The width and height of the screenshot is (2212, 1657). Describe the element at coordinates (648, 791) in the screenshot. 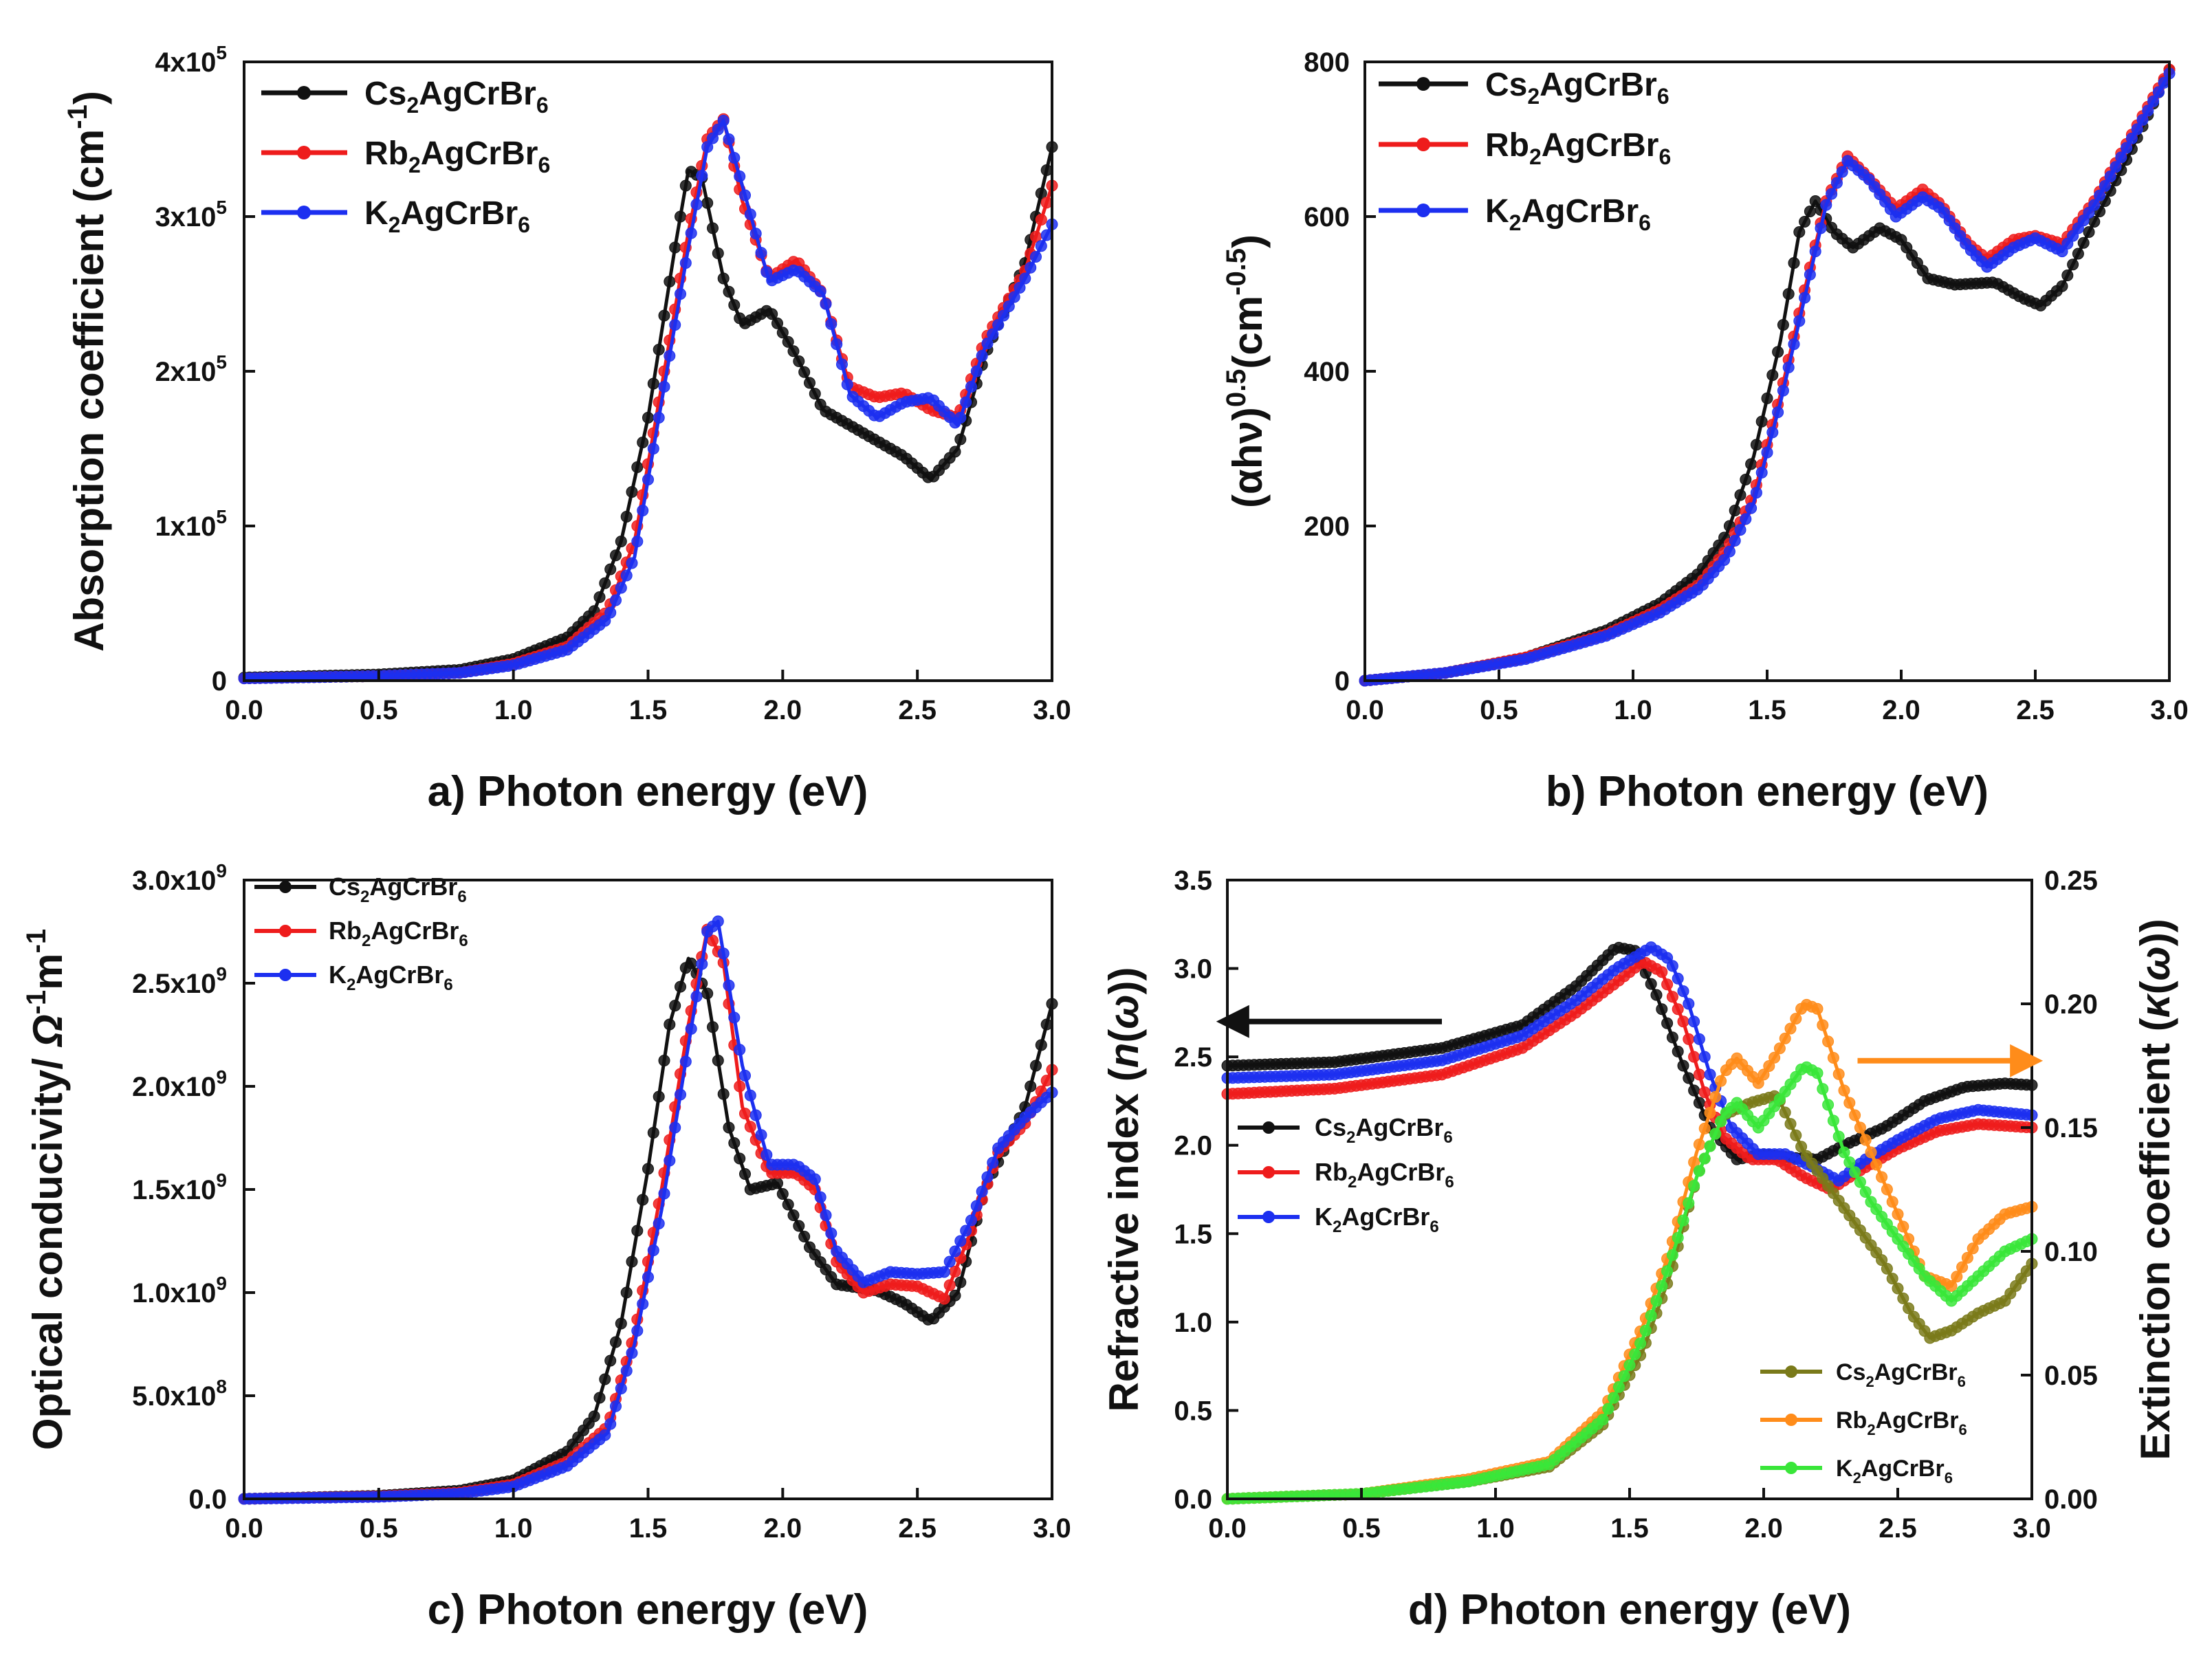

I see `x-axis-title-a: a) Photon energy (eV)` at that location.